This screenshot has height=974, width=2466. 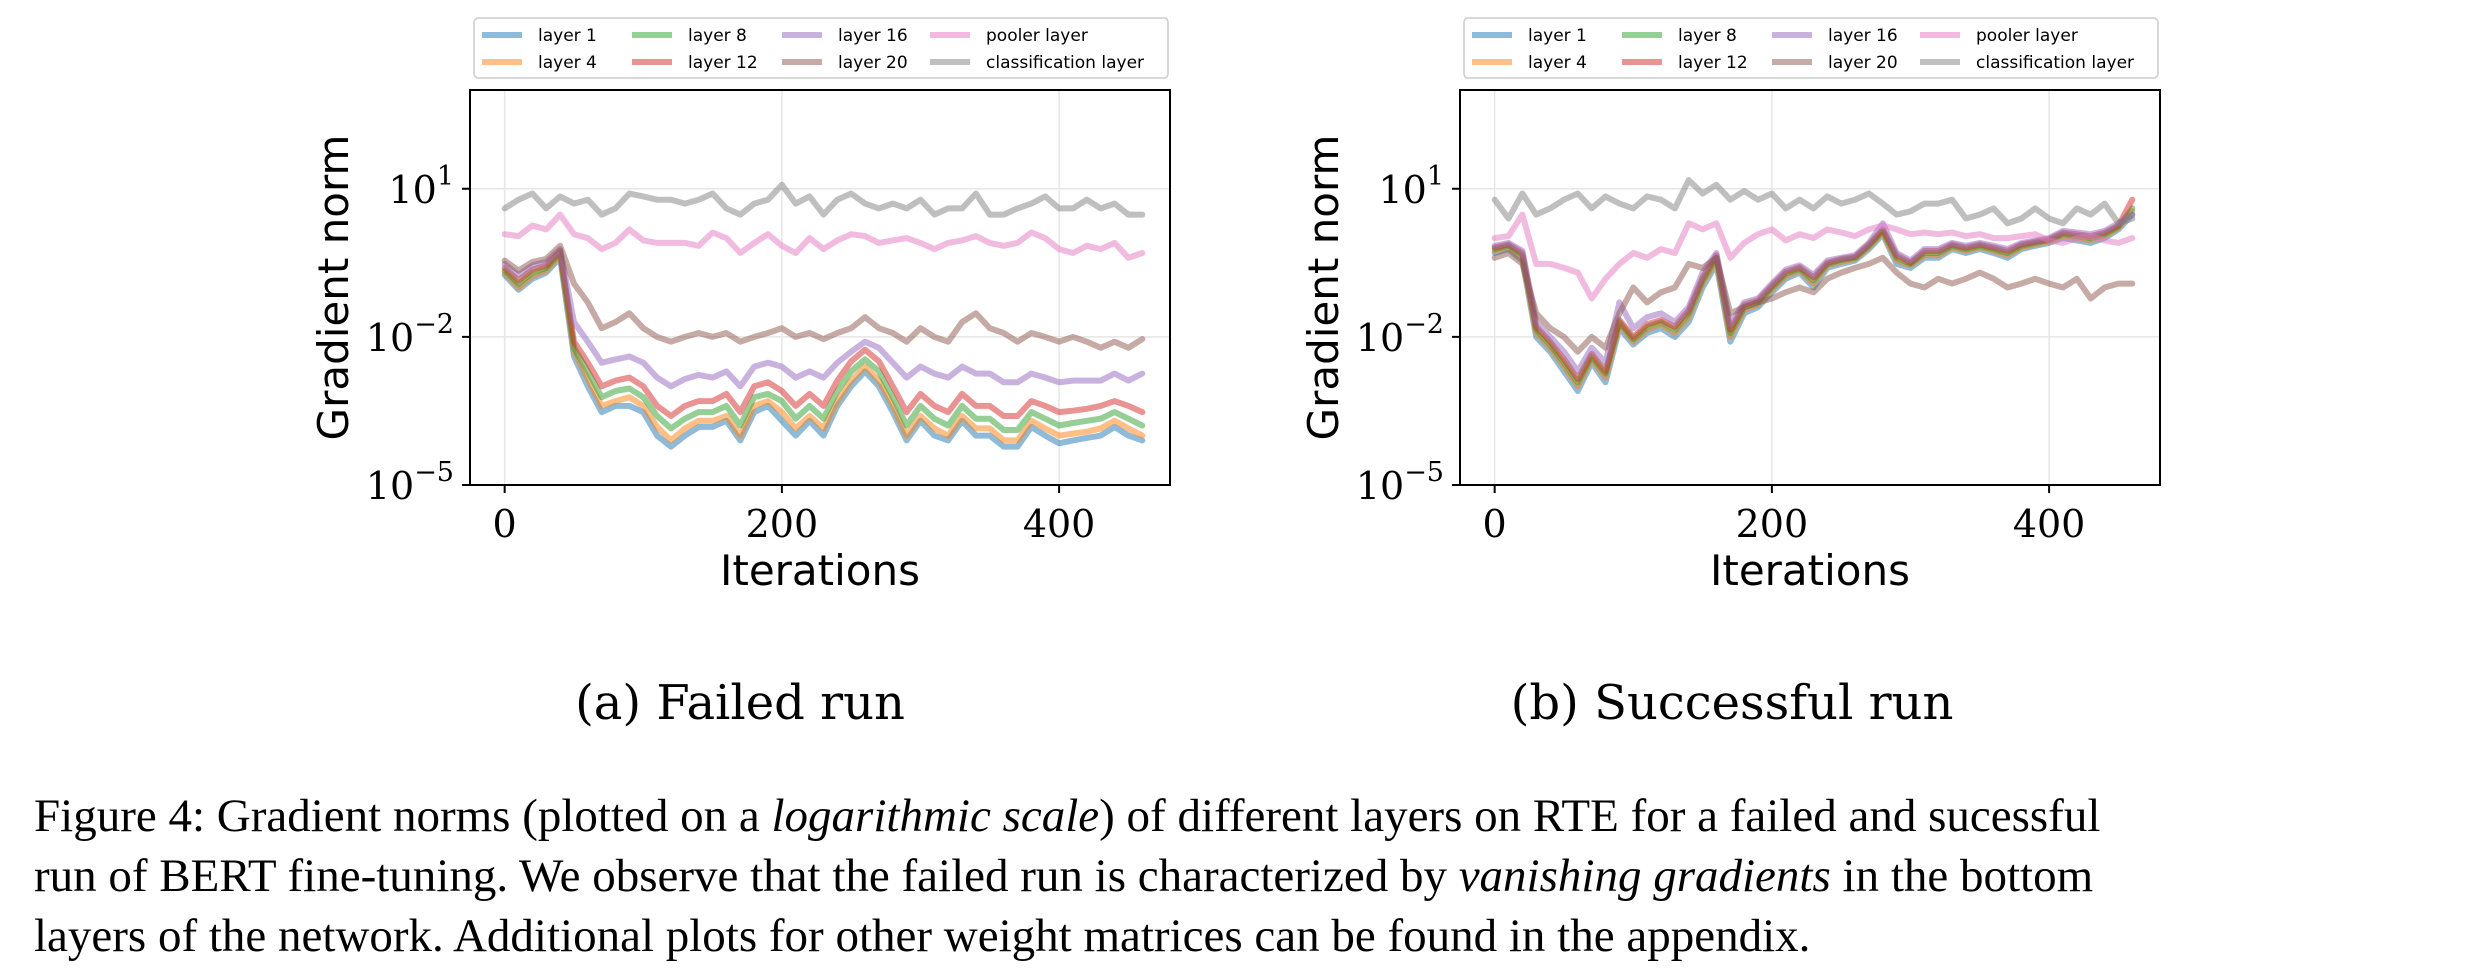 I want to click on caption-text: Figure 4: Gradient norms (plotted on a, so click(x=403, y=816).